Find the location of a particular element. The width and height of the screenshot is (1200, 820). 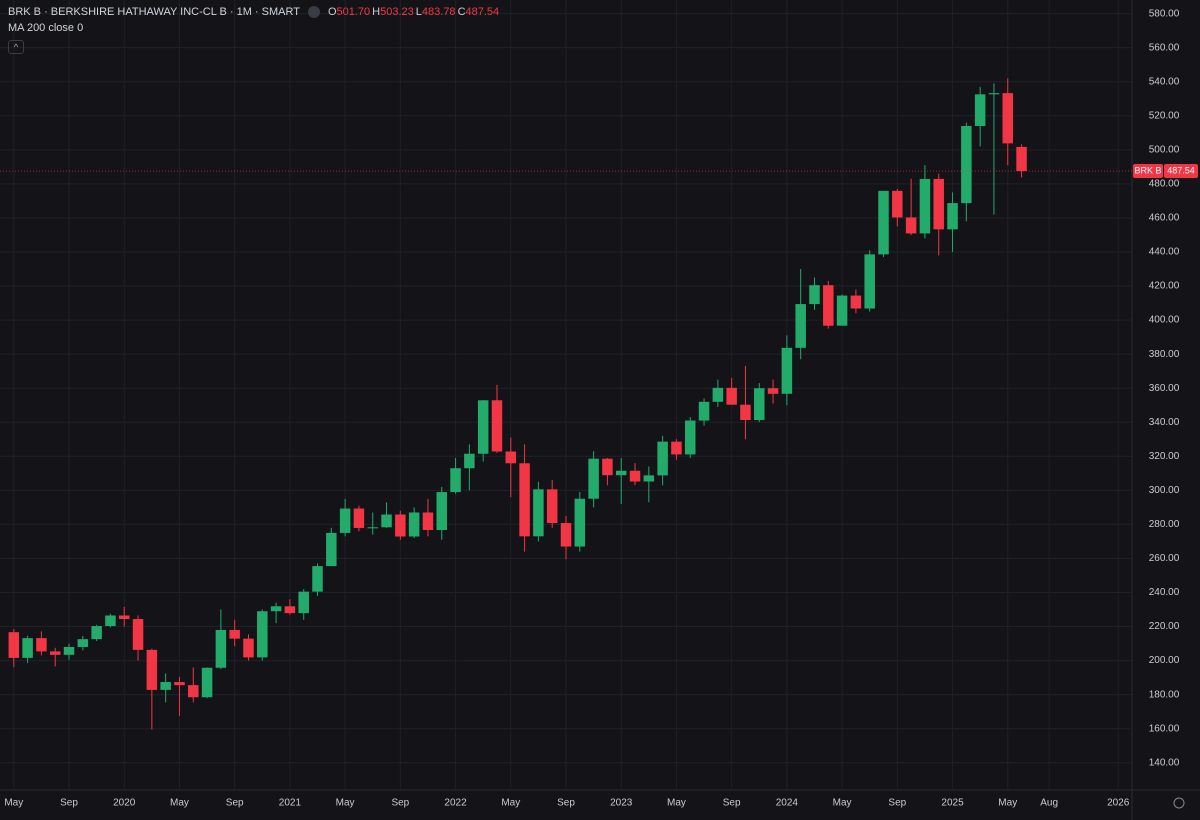

indicator-label: MA 200 close 0 is located at coordinates (46, 28).